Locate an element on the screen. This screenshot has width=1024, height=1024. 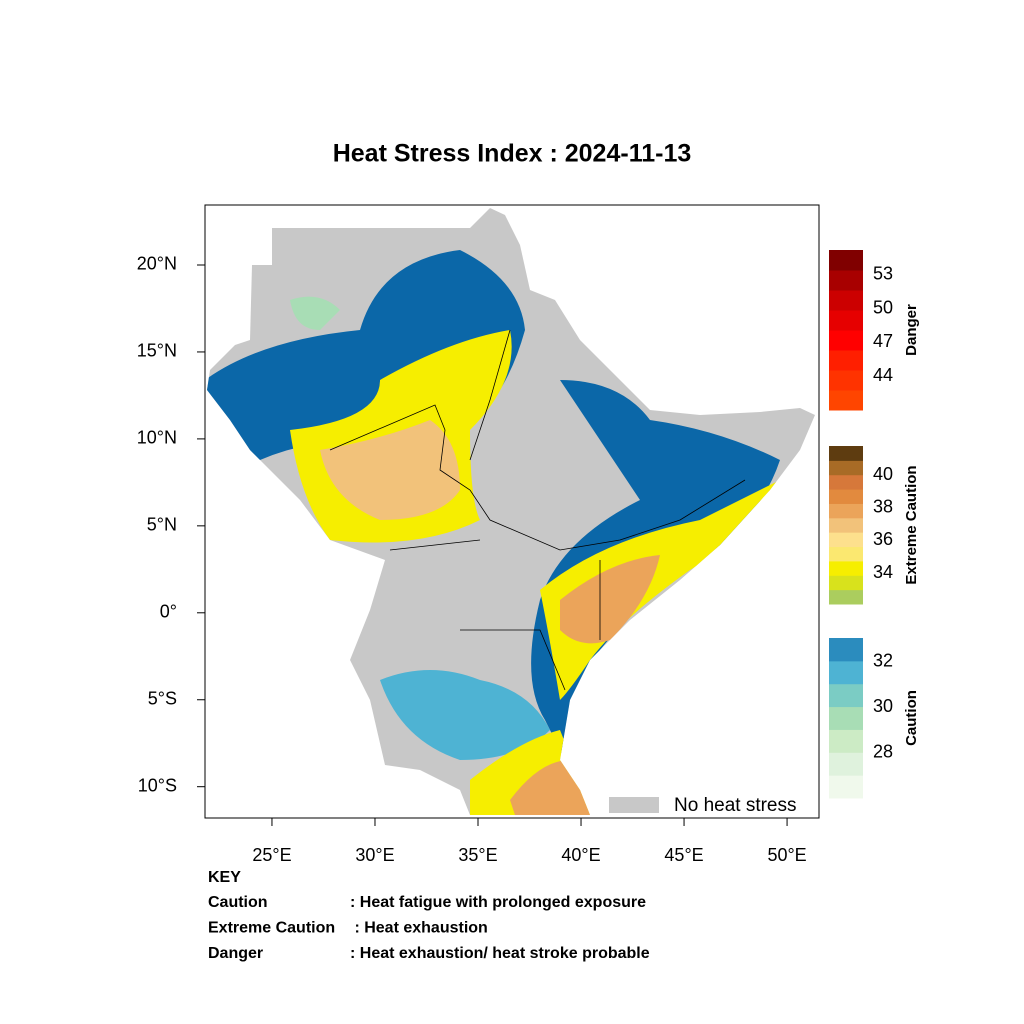
x-tick-label: 45°E is located at coordinates (683, 855).